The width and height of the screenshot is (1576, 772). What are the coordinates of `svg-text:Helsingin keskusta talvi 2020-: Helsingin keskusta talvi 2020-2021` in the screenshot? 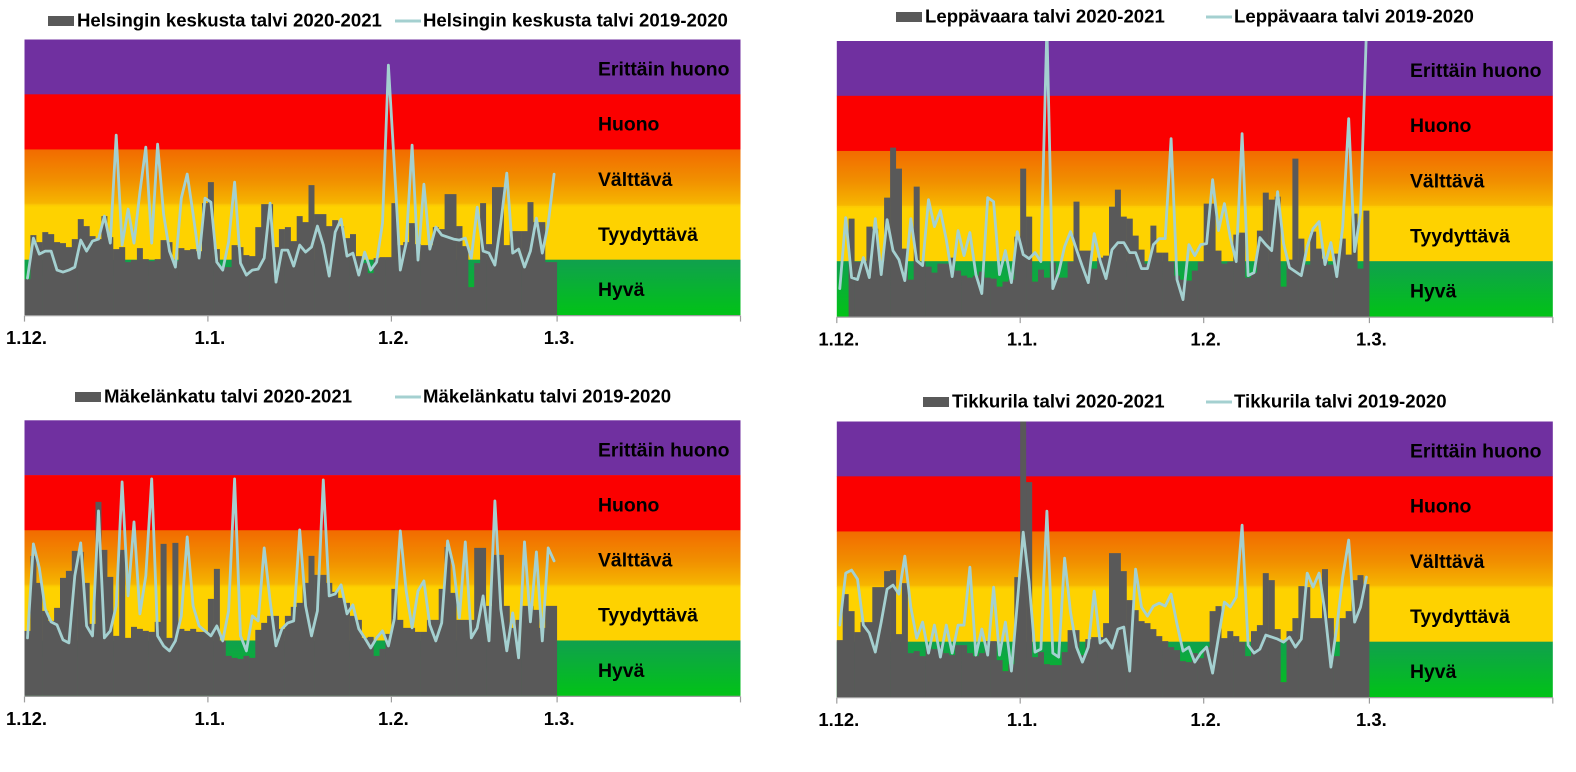 It's located at (229, 20).